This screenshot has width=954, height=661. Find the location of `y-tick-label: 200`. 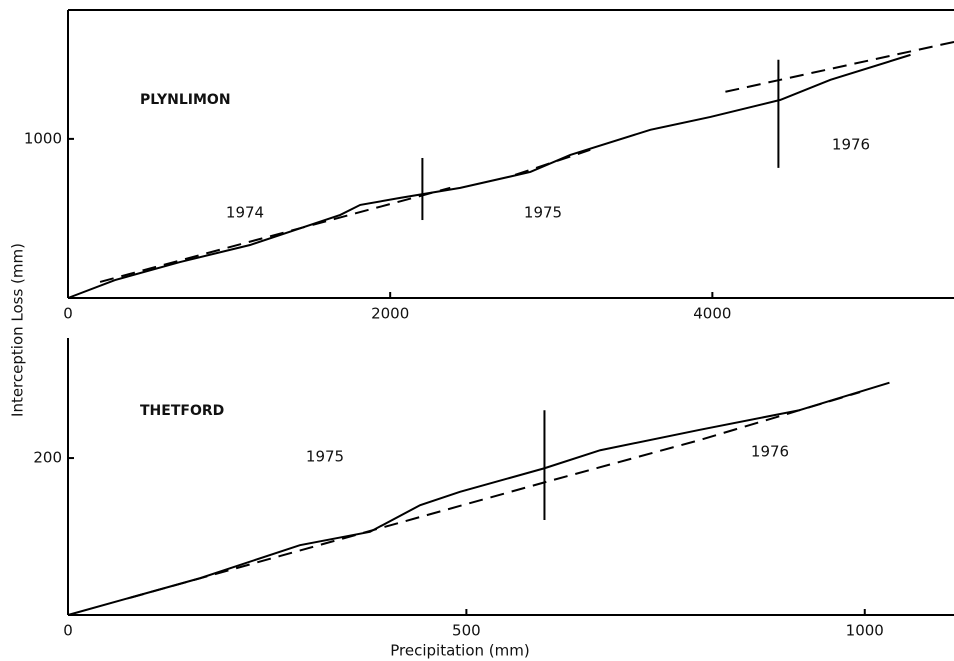

y-tick-label: 200 is located at coordinates (47, 458).